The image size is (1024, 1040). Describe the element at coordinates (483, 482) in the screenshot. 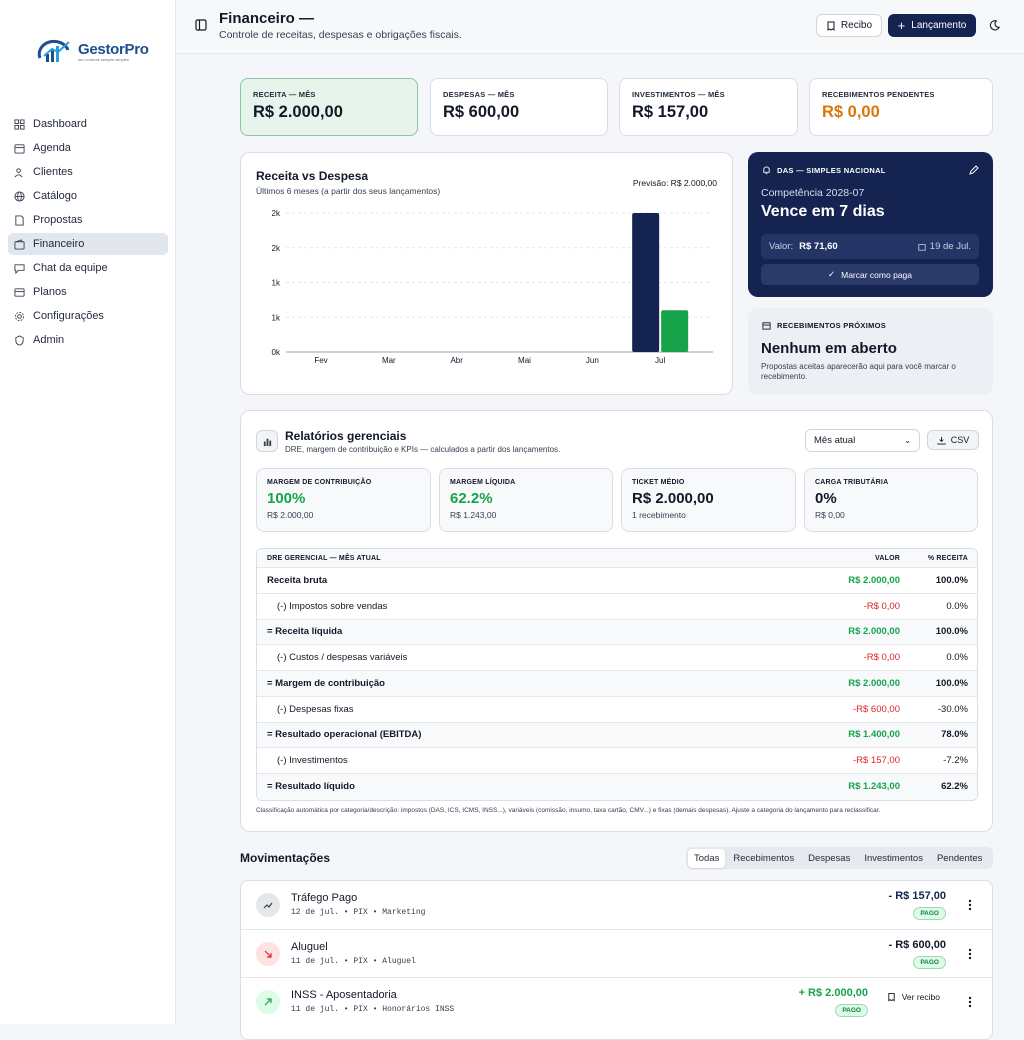

I see `metric-label: MARGEM LÍQUIDA` at that location.